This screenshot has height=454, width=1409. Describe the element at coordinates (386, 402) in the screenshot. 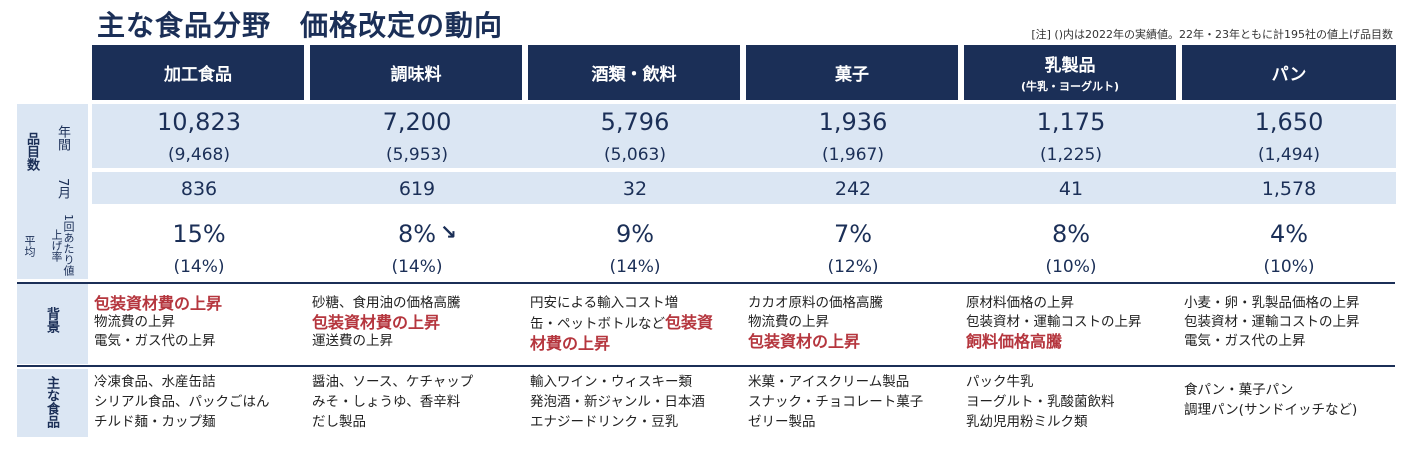

I see `food-item: みそ・しょうゆ、香辛料` at that location.